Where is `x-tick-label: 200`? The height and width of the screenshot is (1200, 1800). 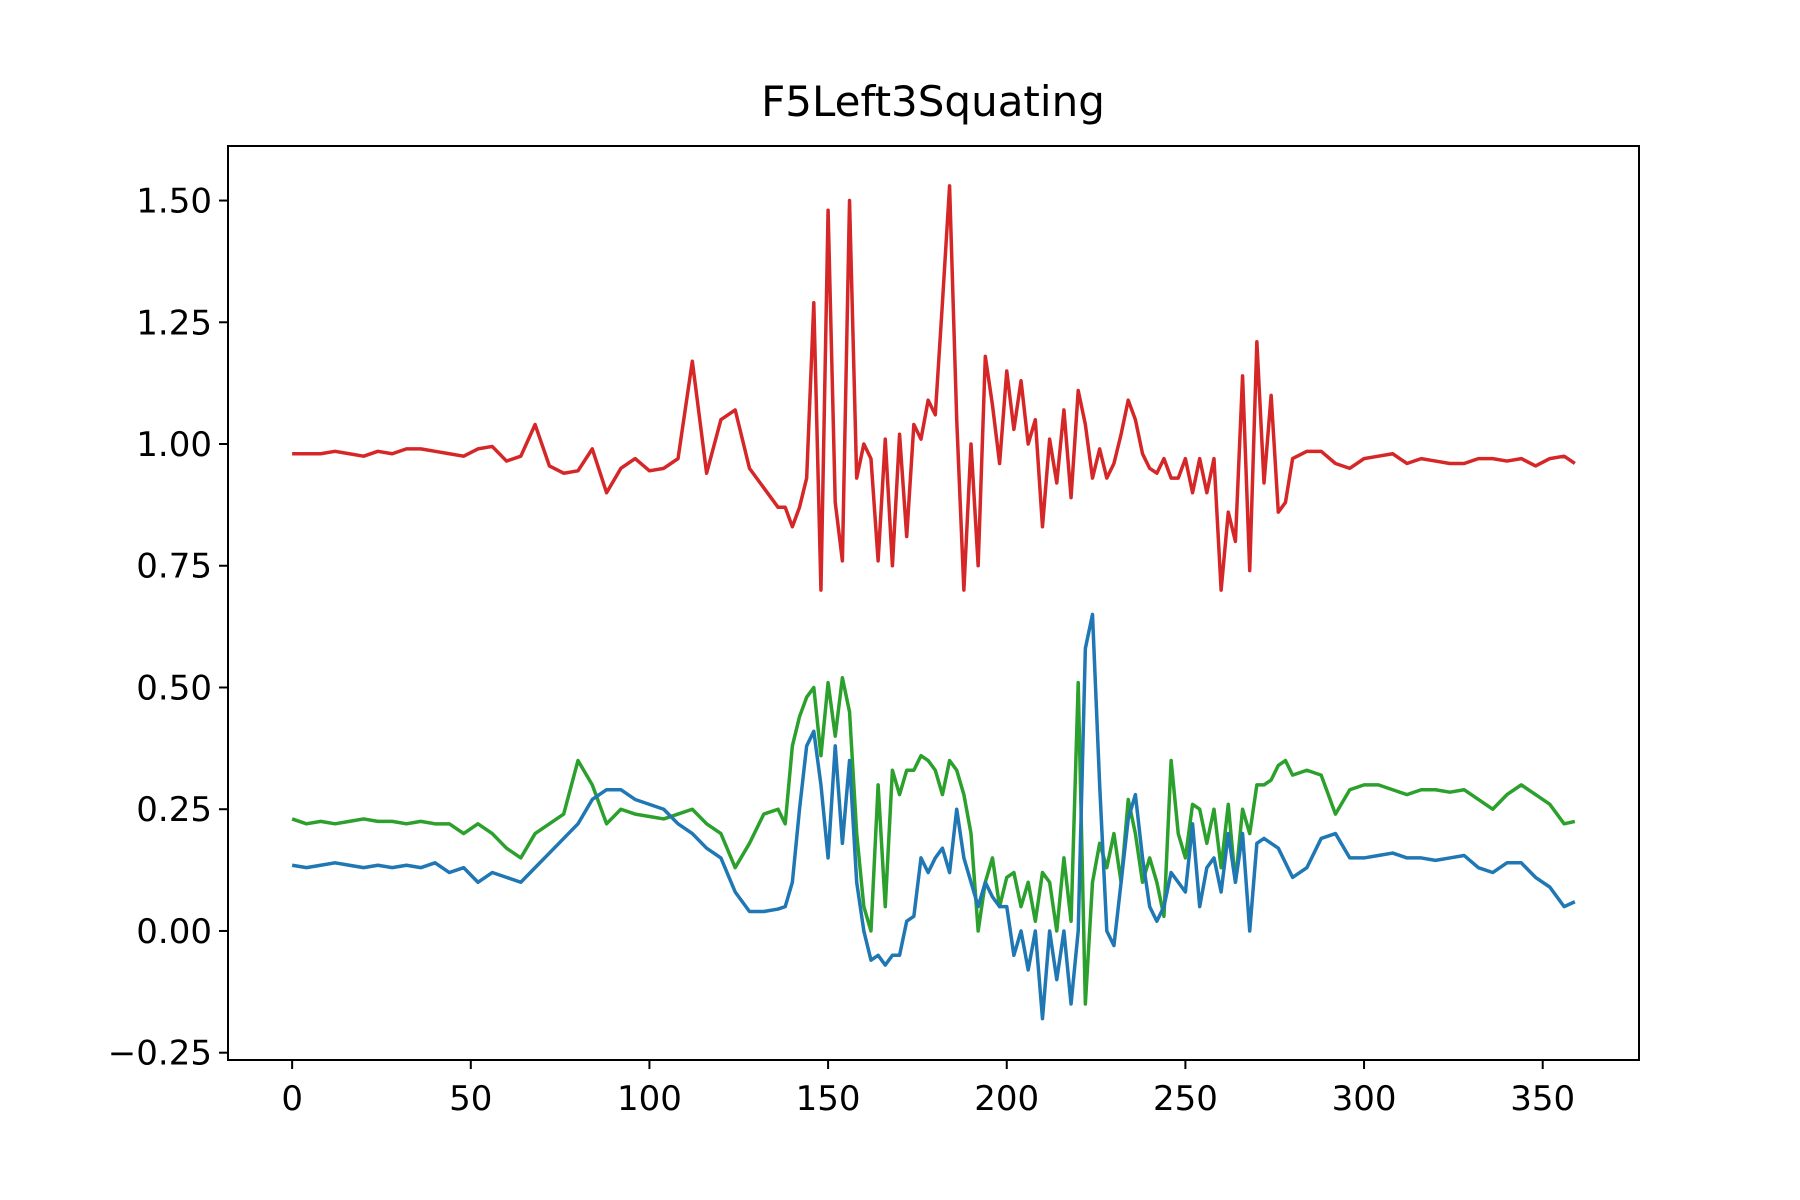 x-tick-label: 200 is located at coordinates (1006, 1099).